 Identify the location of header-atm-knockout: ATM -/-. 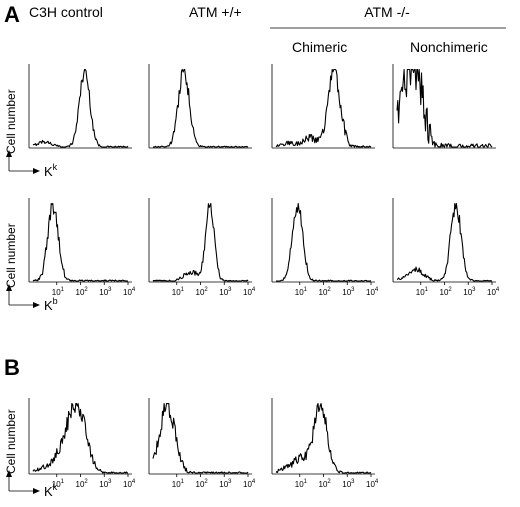
(387, 12).